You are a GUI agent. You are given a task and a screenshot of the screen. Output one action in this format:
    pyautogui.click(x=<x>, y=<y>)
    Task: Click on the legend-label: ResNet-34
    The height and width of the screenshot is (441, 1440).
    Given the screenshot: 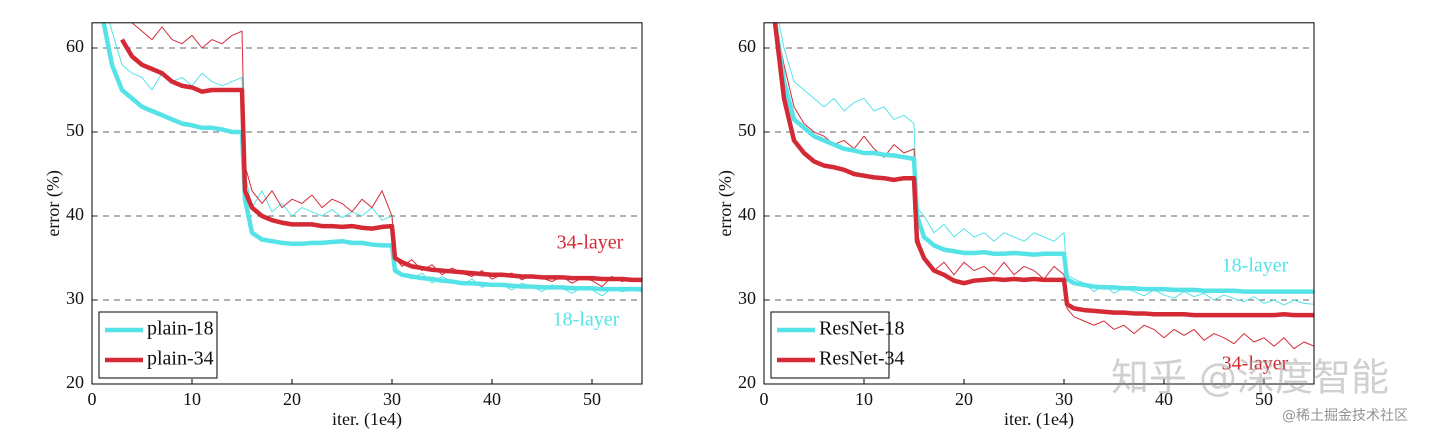 What is the action you would take?
    pyautogui.click(x=862, y=359)
    